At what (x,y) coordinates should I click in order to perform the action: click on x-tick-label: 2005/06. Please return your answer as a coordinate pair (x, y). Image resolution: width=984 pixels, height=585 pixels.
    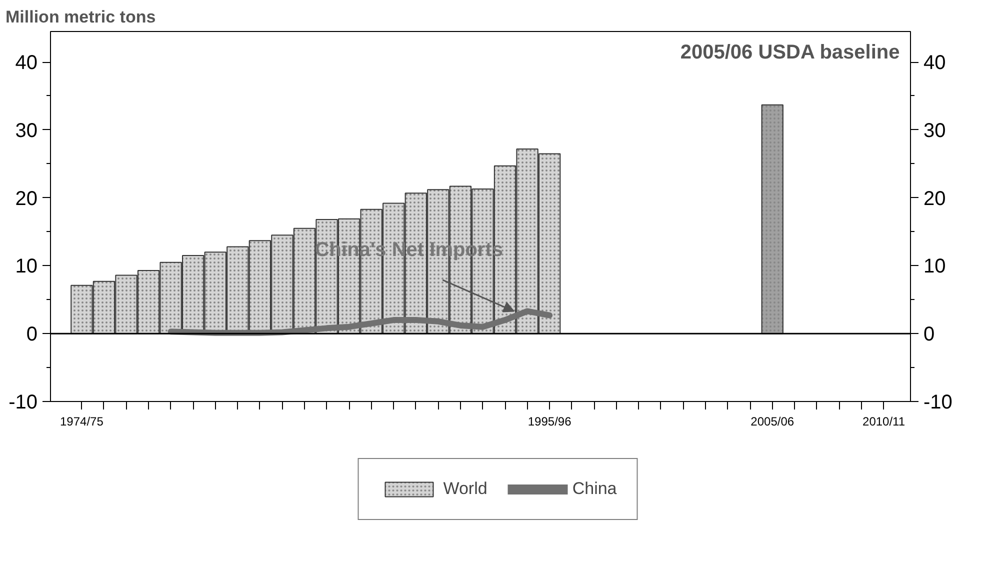
    Looking at the image, I should click on (772, 421).